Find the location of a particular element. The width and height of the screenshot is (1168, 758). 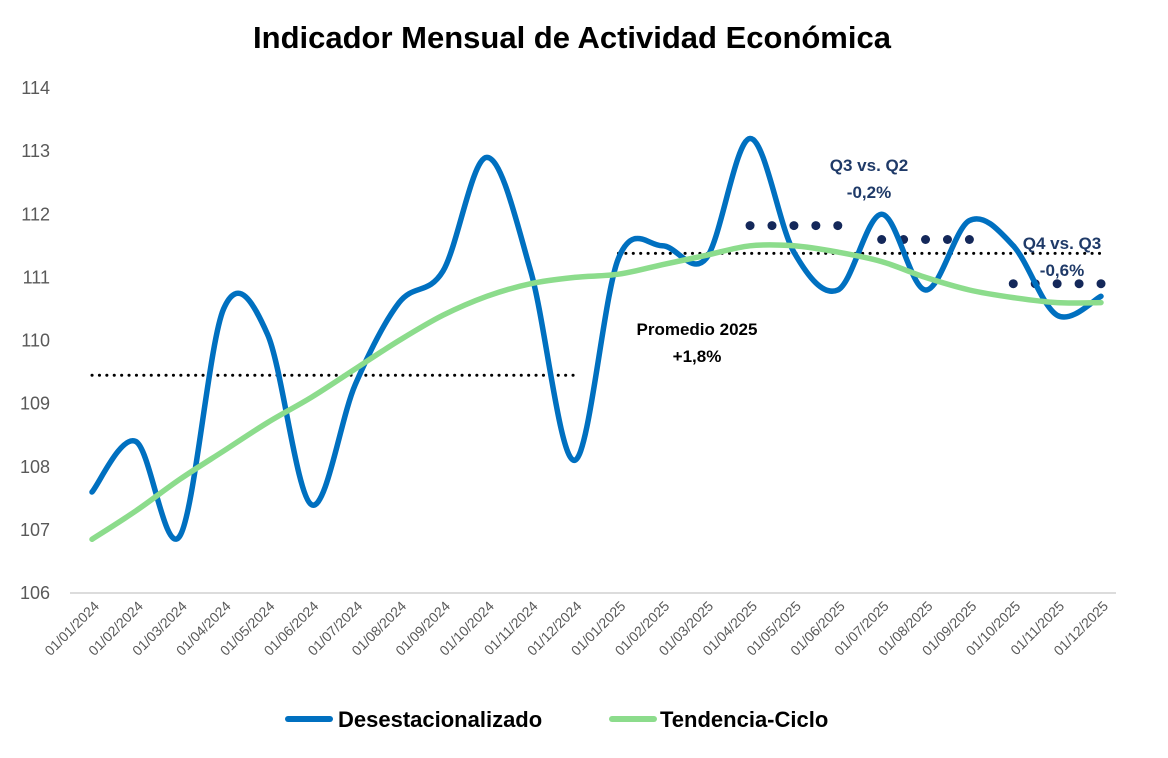

reference-dots-promedio-q2-2025 is located at coordinates (794, 226).